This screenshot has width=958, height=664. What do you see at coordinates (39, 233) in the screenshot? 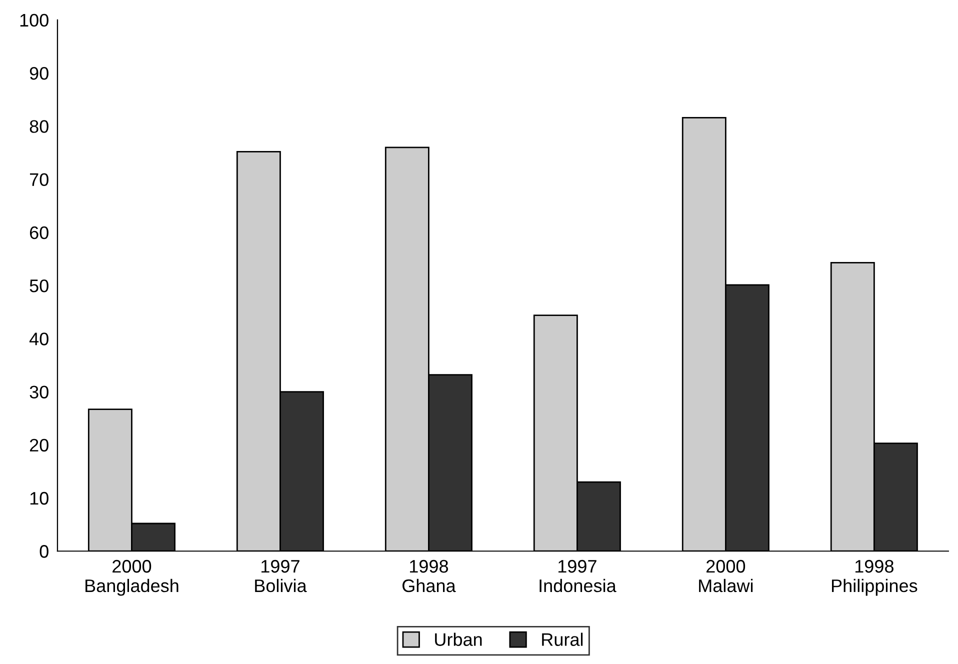
I see `y-tick-label: 60` at bounding box center [39, 233].